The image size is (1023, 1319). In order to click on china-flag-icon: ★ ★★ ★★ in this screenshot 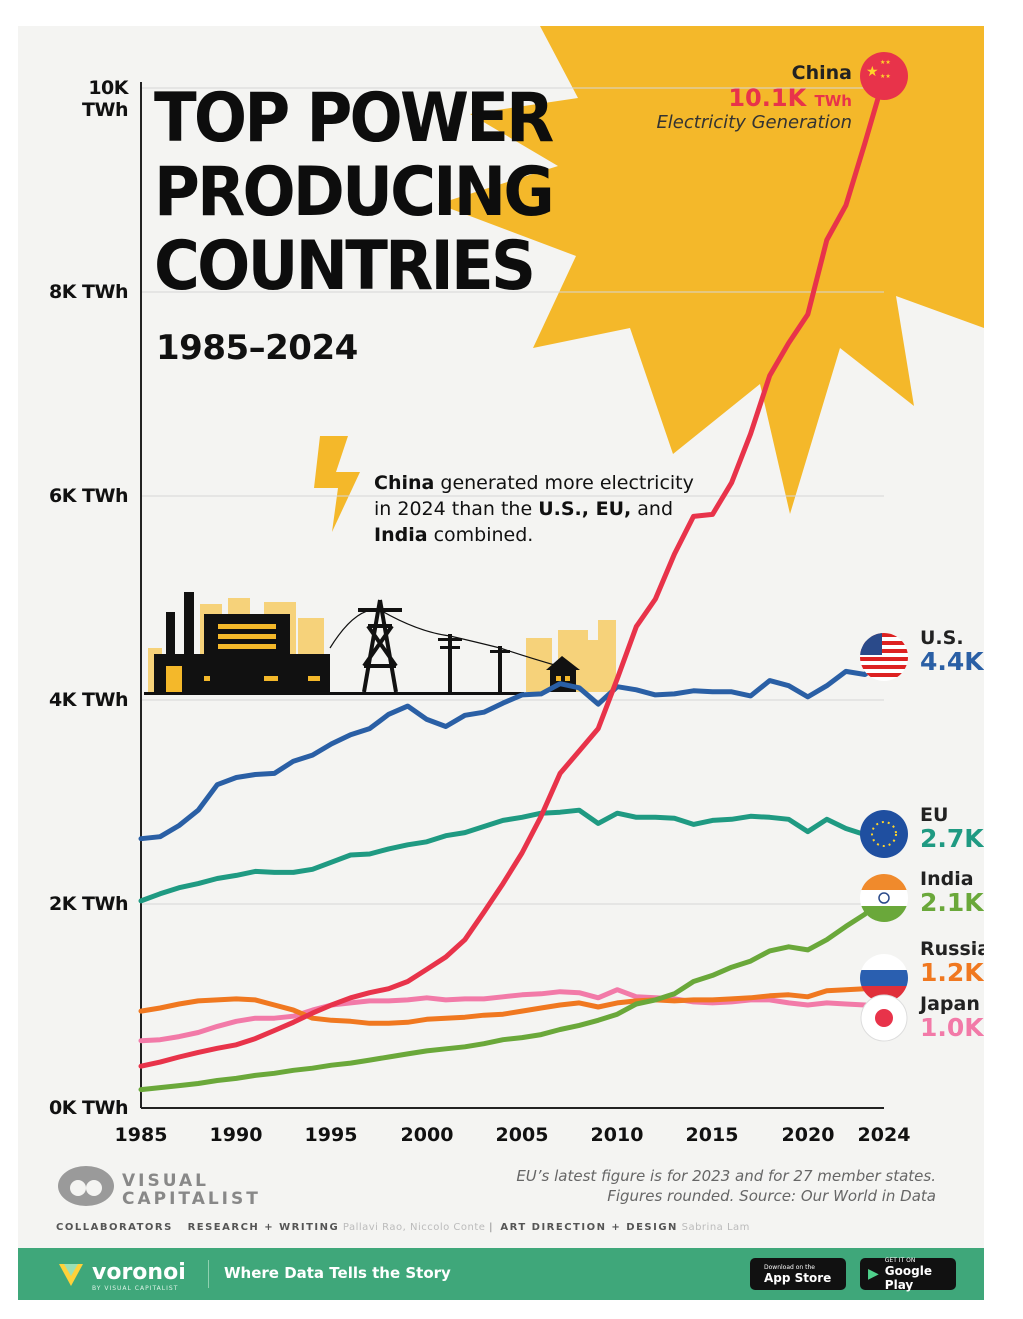, I will do `click(884, 76)`.